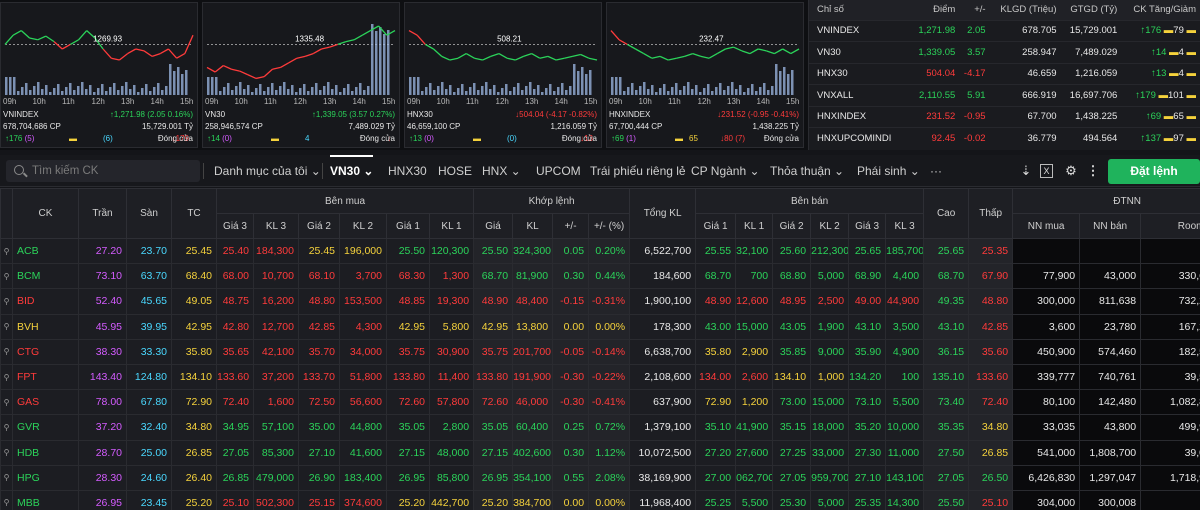 The width and height of the screenshot is (1200, 510). Describe the element at coordinates (1026, 170) in the screenshot. I see `download-icon: ⇣` at that location.